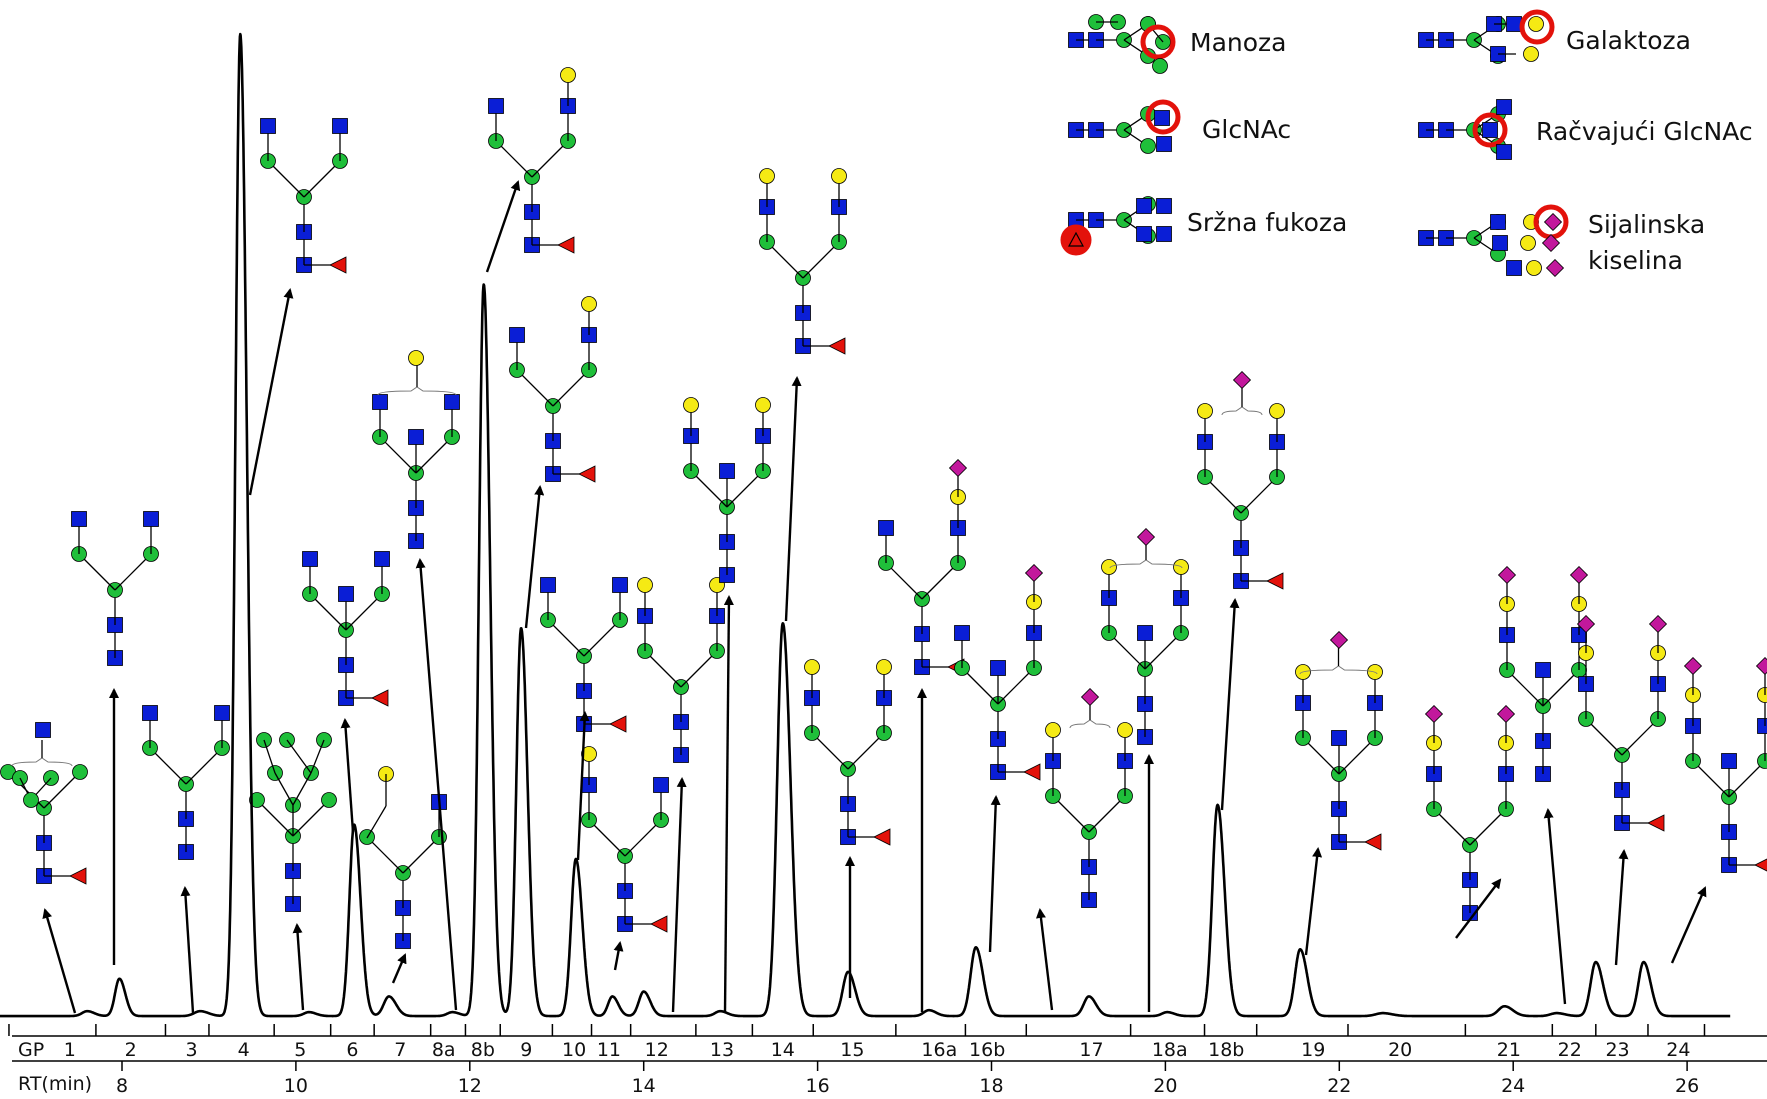 This screenshot has width=1767, height=1099. I want to click on glycan-gp18b, so click(1145, 636).